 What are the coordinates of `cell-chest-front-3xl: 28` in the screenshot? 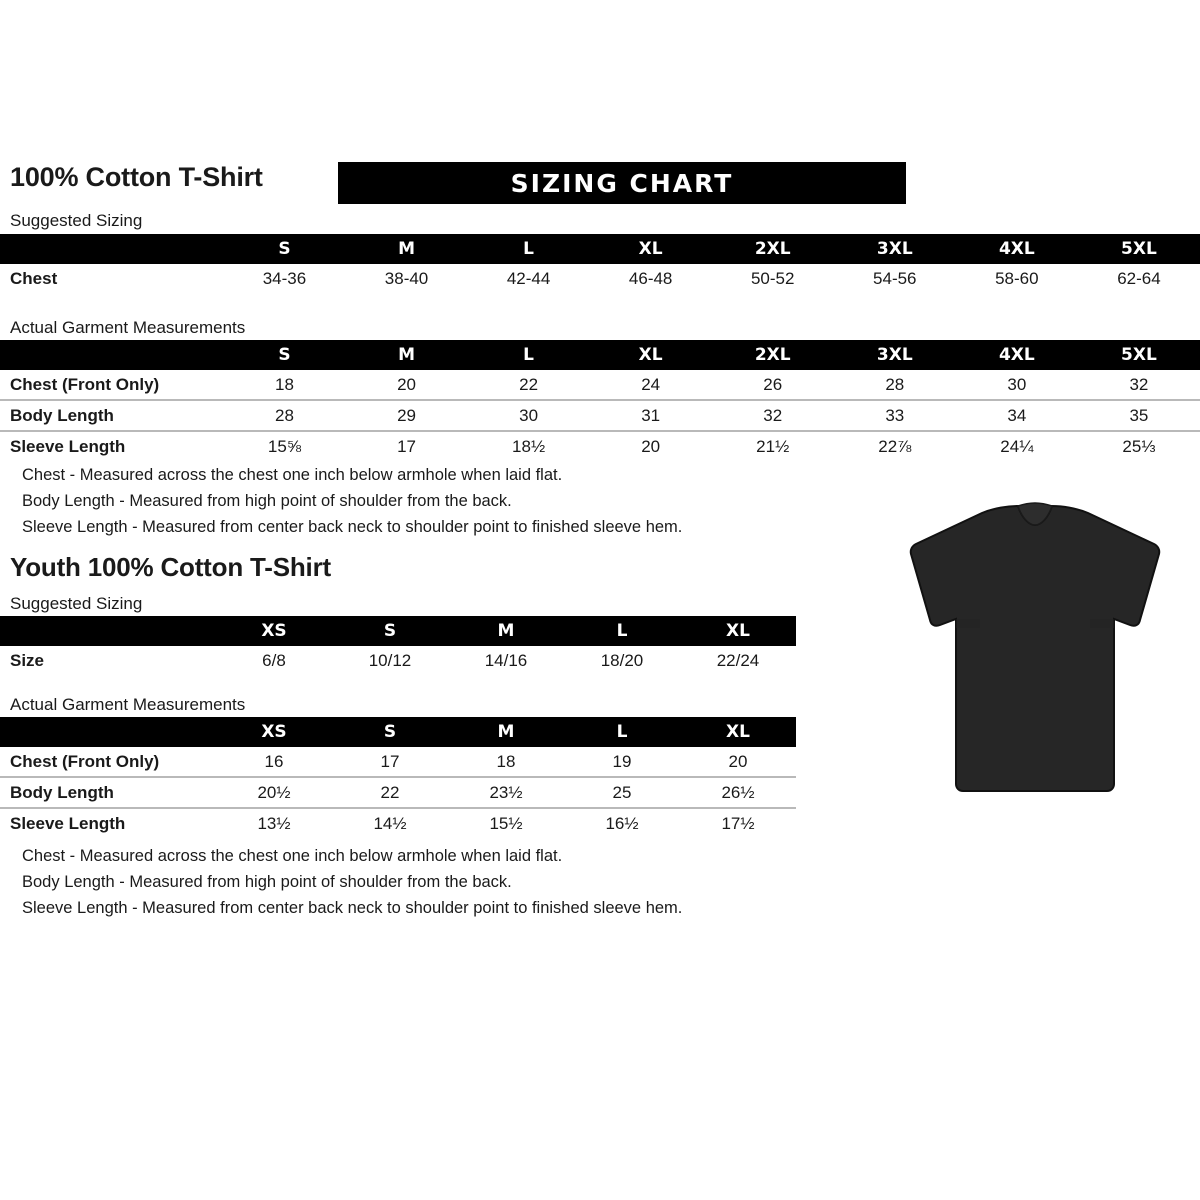 It's located at (894, 385).